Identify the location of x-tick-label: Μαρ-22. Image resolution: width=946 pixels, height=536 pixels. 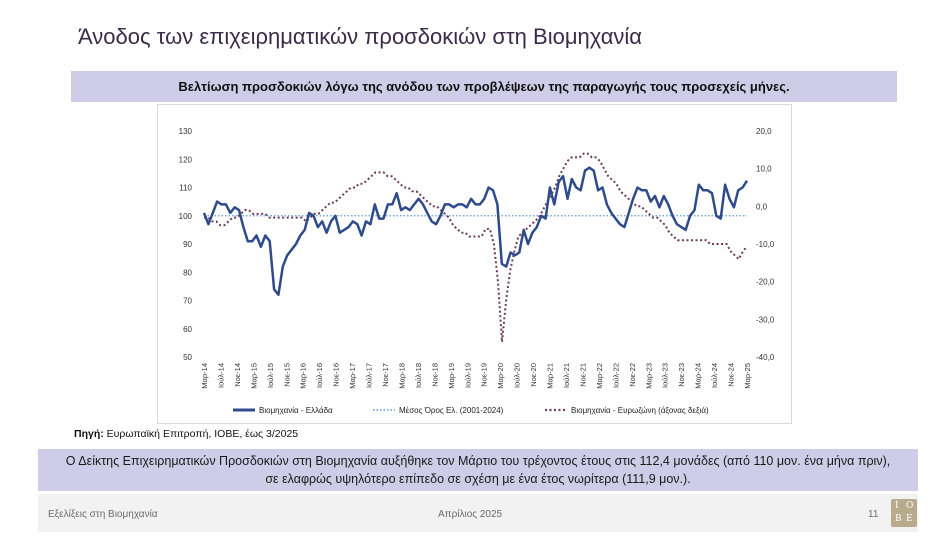
(599, 376).